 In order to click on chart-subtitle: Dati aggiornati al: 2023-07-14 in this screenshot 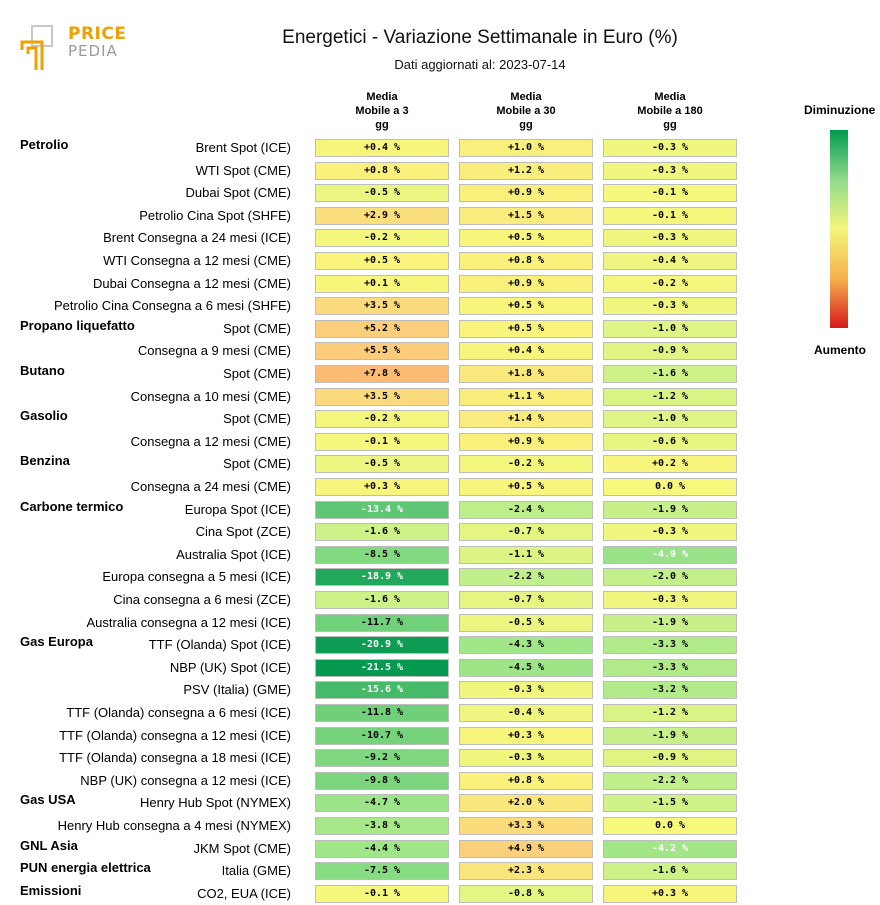, I will do `click(480, 64)`.